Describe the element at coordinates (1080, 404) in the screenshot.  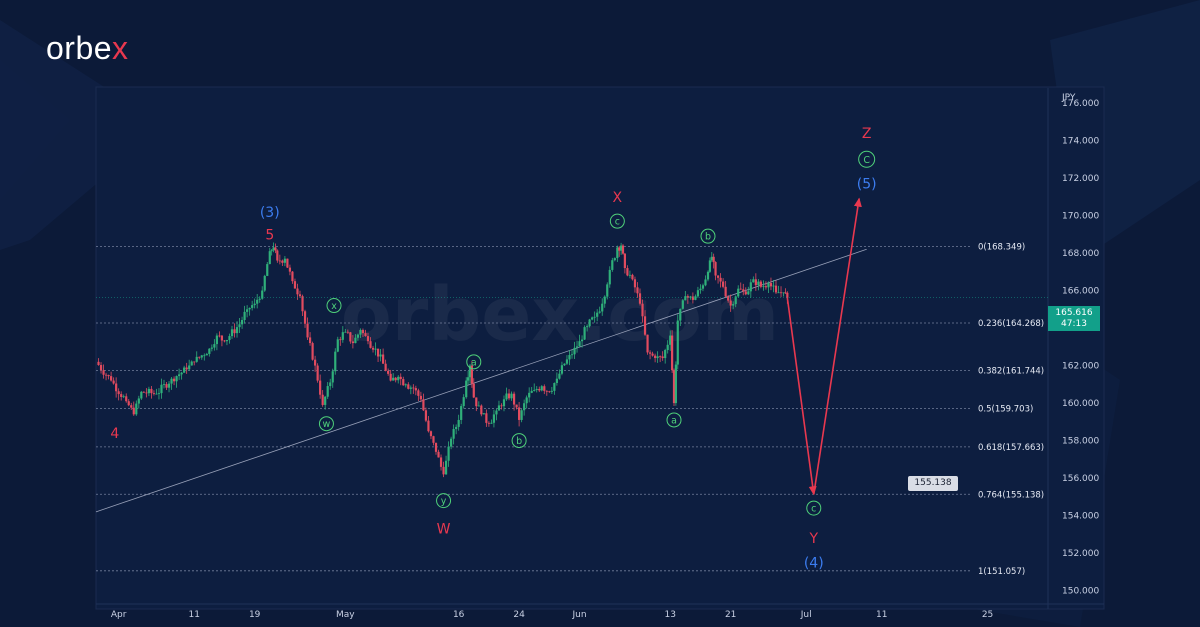
I see `y-tick-label: 160.000` at that location.